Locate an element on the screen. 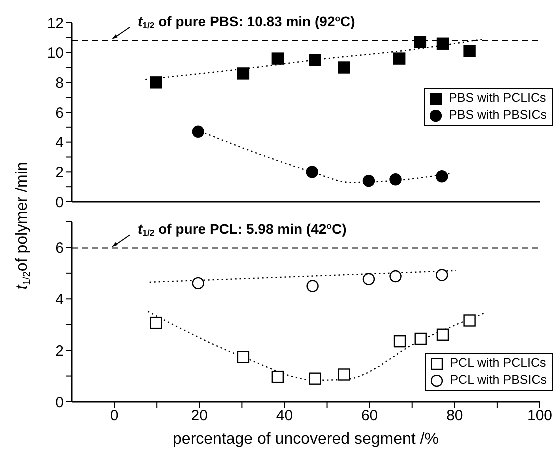 This screenshot has height=453, width=554. x-tick-label: 40 is located at coordinates (285, 416).